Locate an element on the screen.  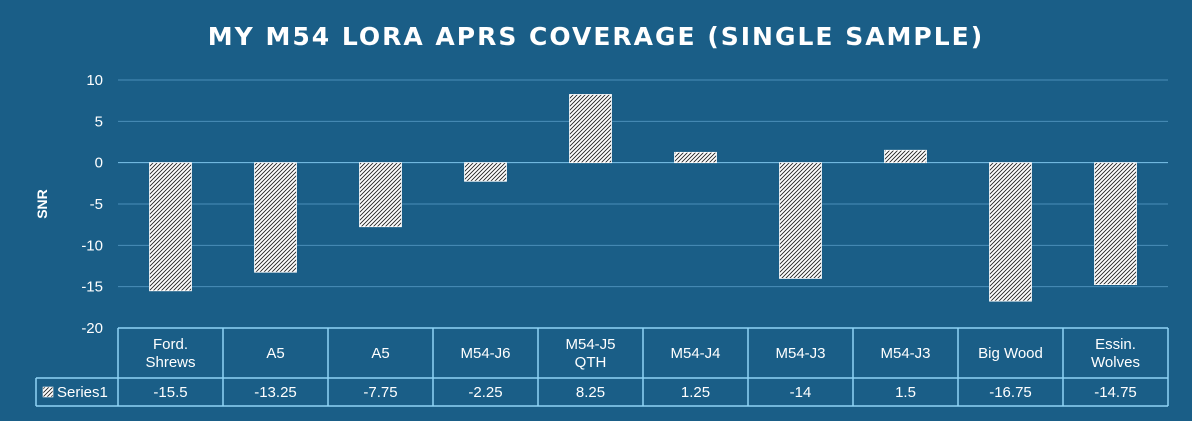
legend-key is located at coordinates (48, 392).